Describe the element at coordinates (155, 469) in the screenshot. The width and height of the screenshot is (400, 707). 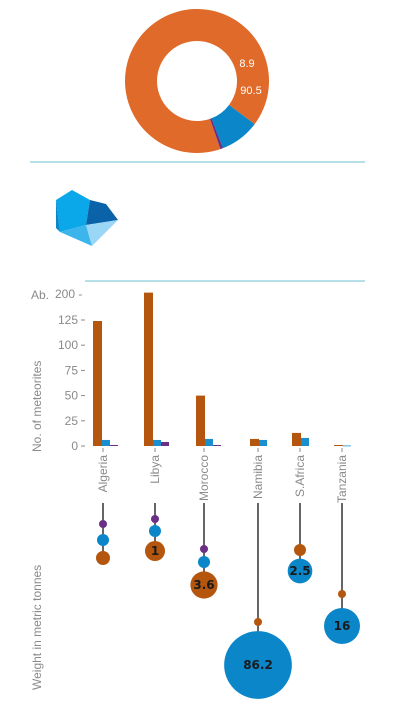
I see `category-label: Libya` at that location.